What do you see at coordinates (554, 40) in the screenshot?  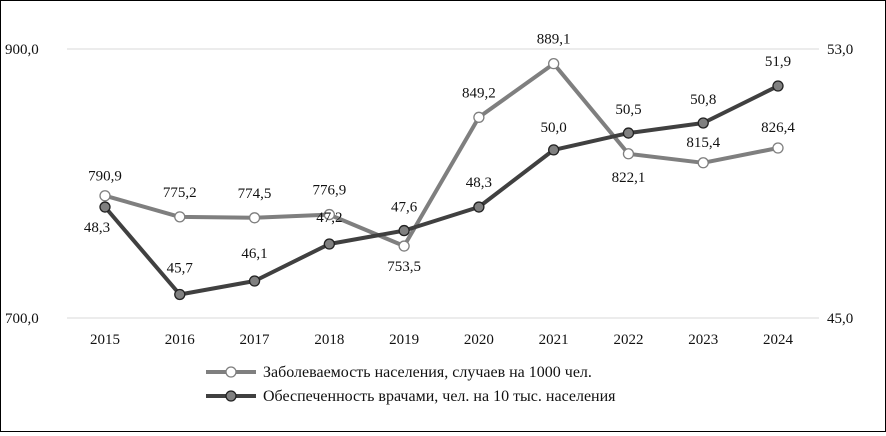 I see `series-1-label-2021: 889,1` at bounding box center [554, 40].